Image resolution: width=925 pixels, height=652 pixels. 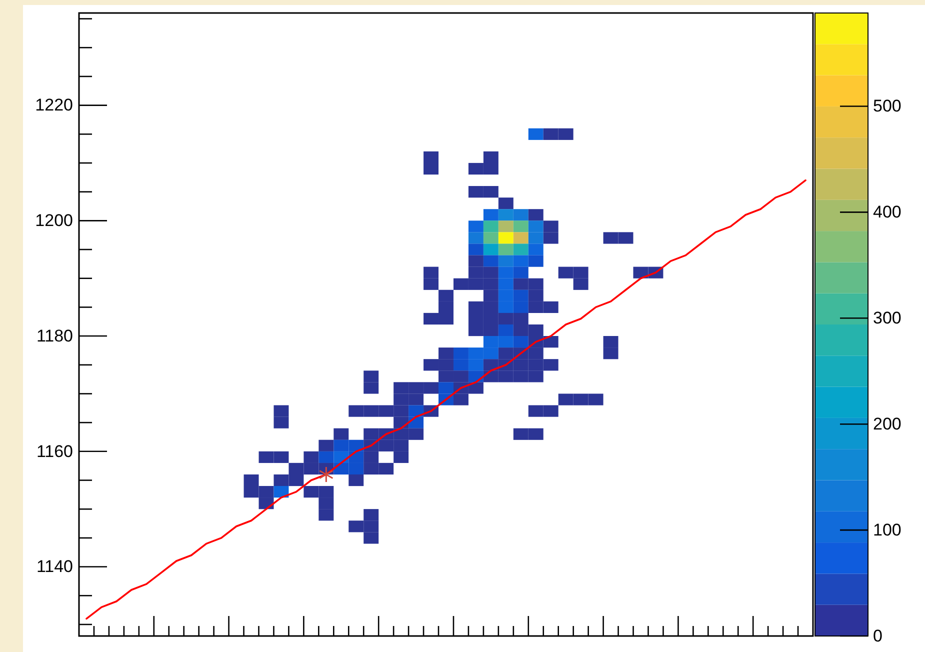 What do you see at coordinates (54, 220) in the screenshot?
I see `y-tick-label: 1200` at bounding box center [54, 220].